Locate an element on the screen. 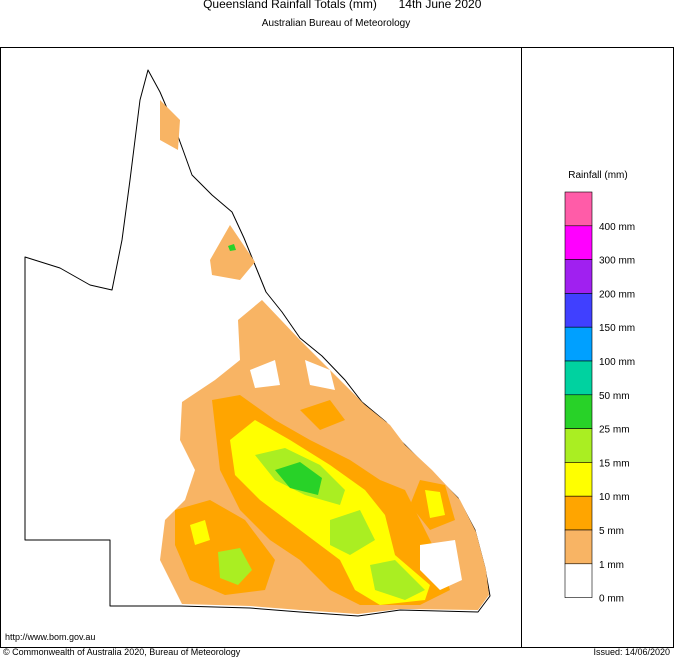 The image size is (674, 663). rain-10mm is located at coordinates (317, 512).